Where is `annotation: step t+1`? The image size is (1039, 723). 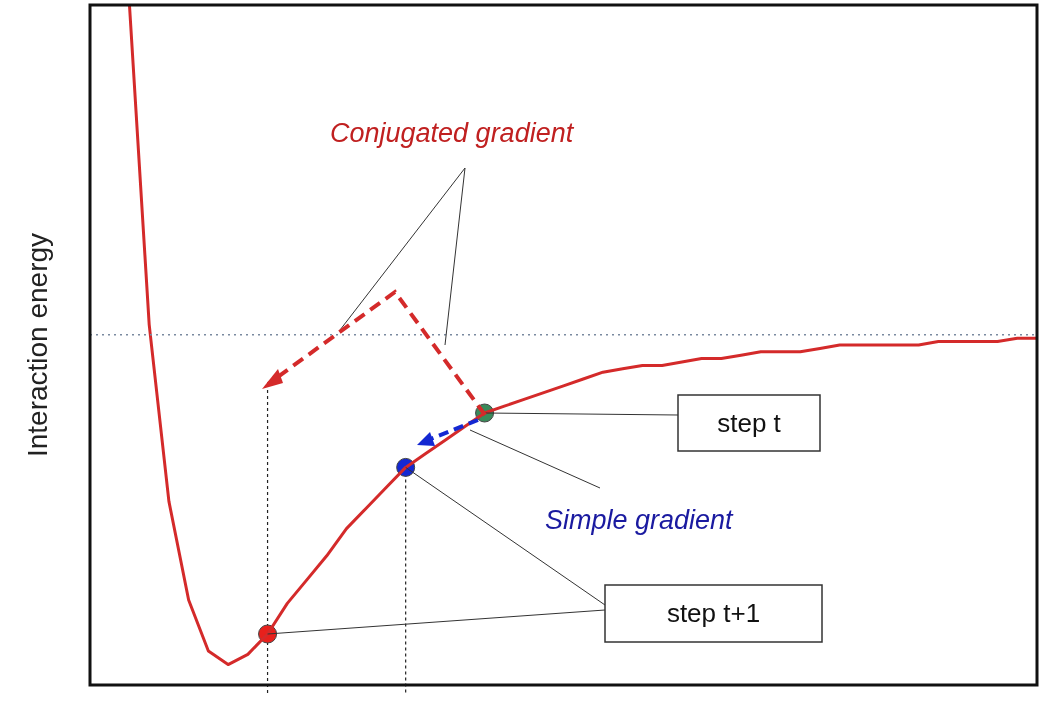 annotation: step t+1 is located at coordinates (713, 613).